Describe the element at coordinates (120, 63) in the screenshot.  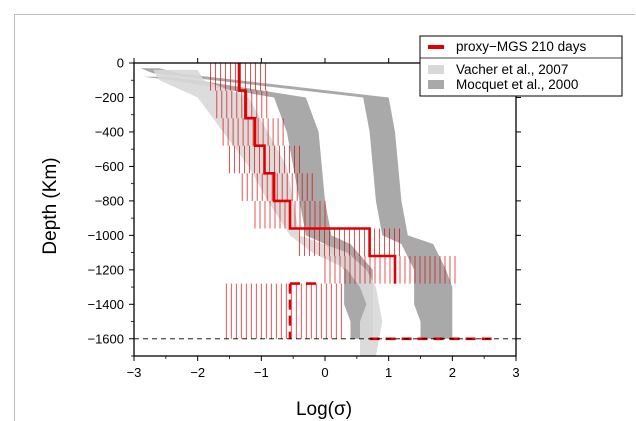
I see `y-tick-label: 0` at that location.